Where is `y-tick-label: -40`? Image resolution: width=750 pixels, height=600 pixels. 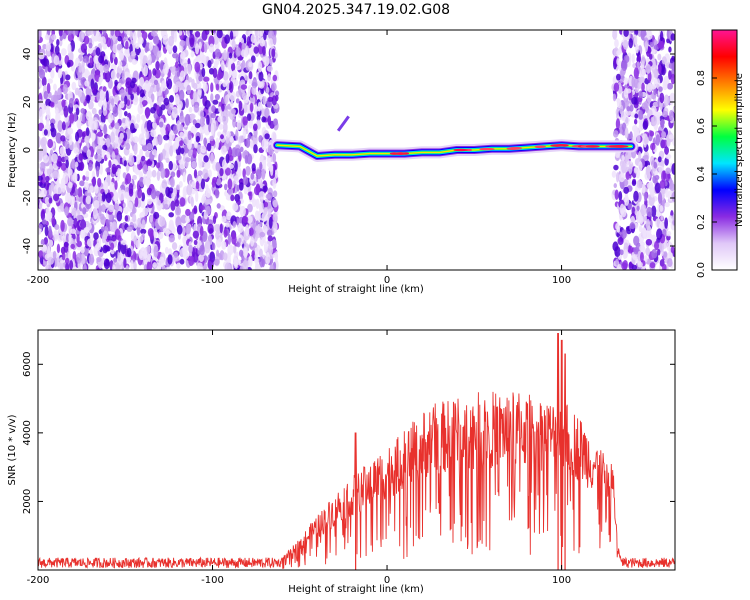
y-tick-label: -40 is located at coordinates (27, 246).